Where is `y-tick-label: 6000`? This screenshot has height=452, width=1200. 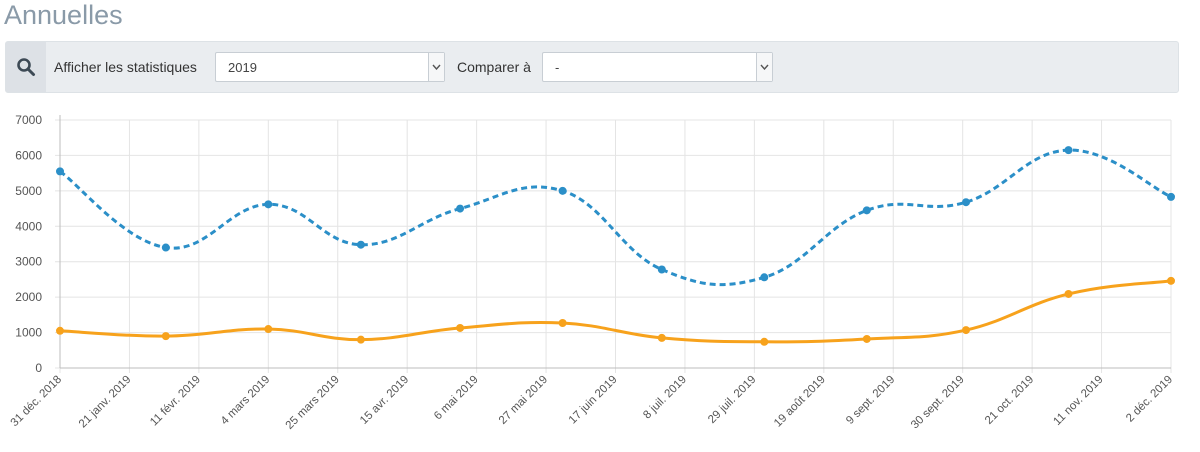 y-tick-label: 6000 is located at coordinates (28, 155).